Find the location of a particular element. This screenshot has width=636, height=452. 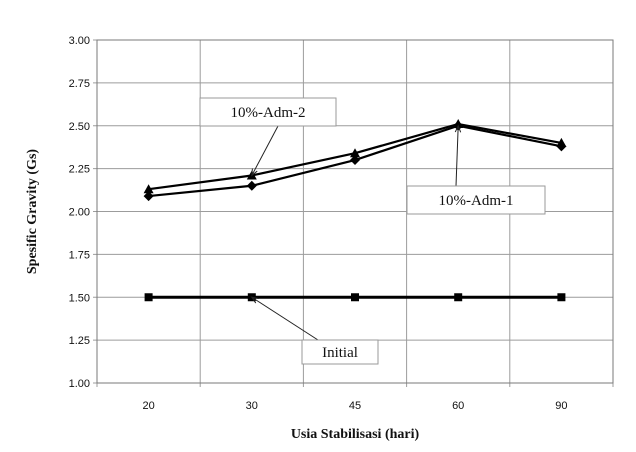

y-axis-title: Spesific Gravity (Gs) is located at coordinates (32, 212).